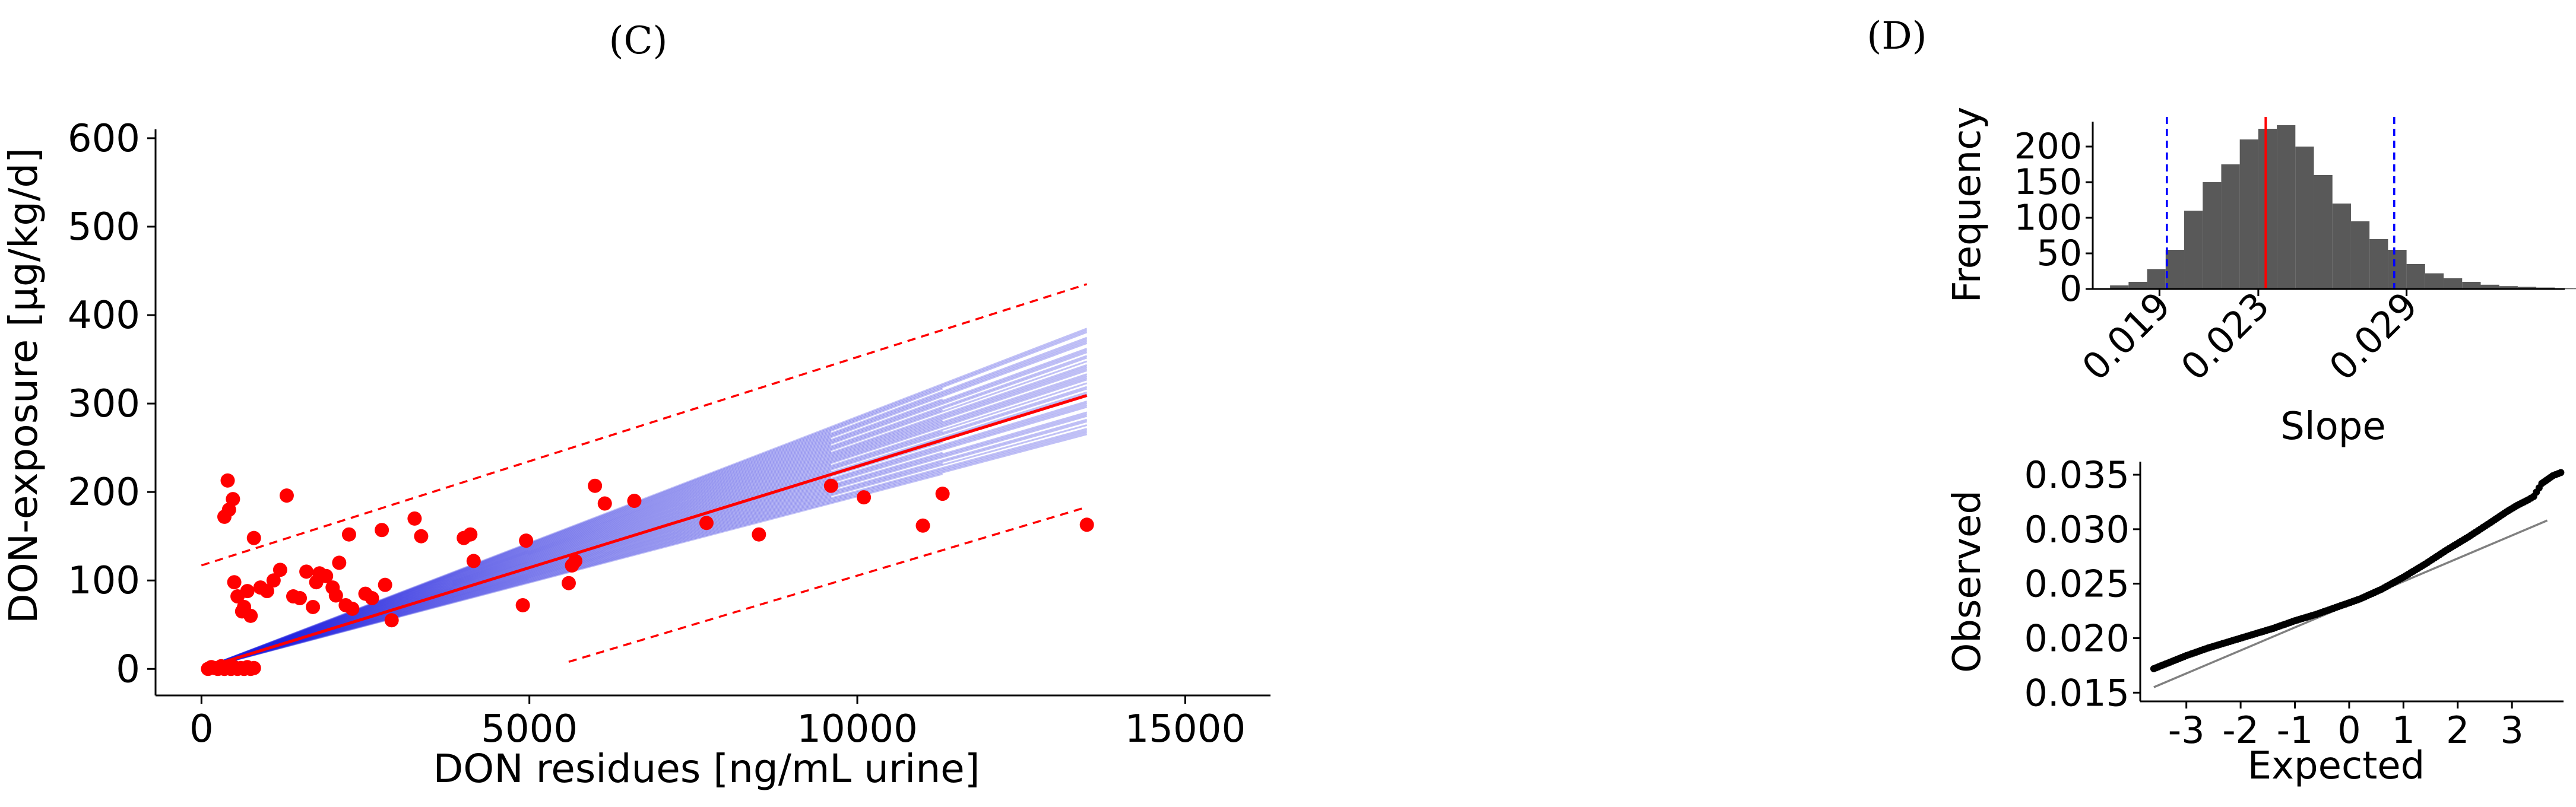  I want to click on y-tick-label-d-top: 150, so click(2048, 182).